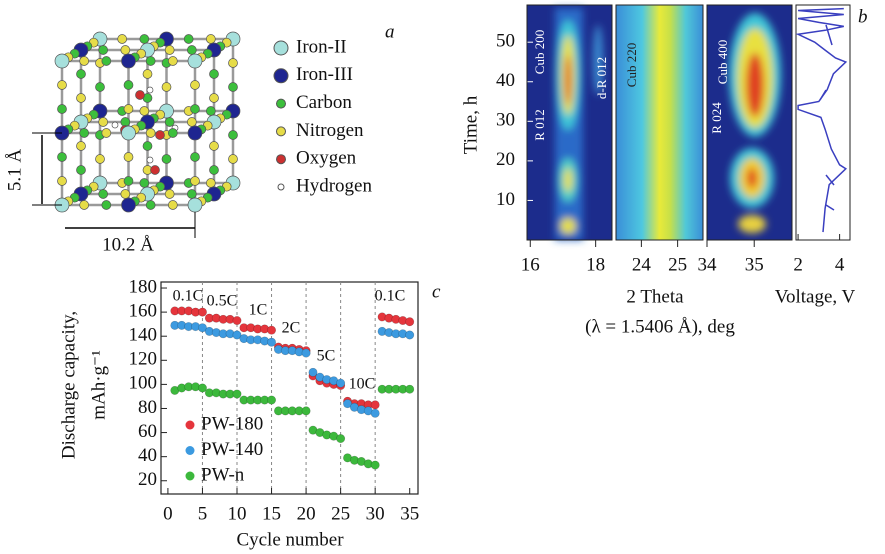  What do you see at coordinates (708, 264) in the screenshot?
I see `x-tick-label: 34` at bounding box center [708, 264].